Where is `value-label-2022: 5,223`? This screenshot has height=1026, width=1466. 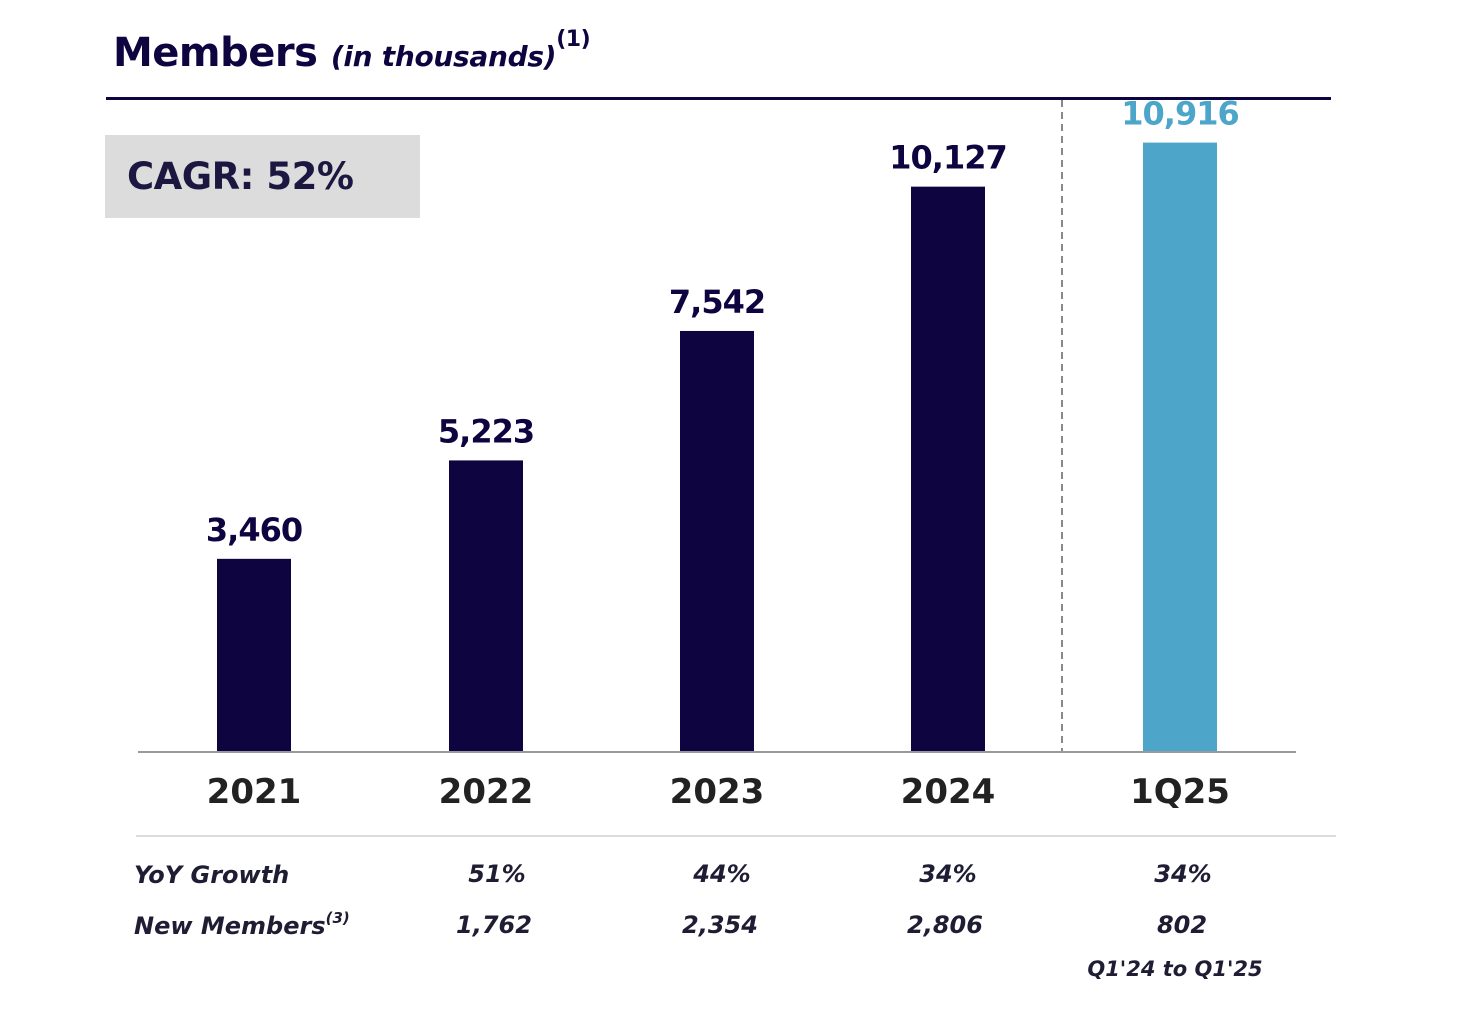 value-label-2022: 5,223 is located at coordinates (486, 431).